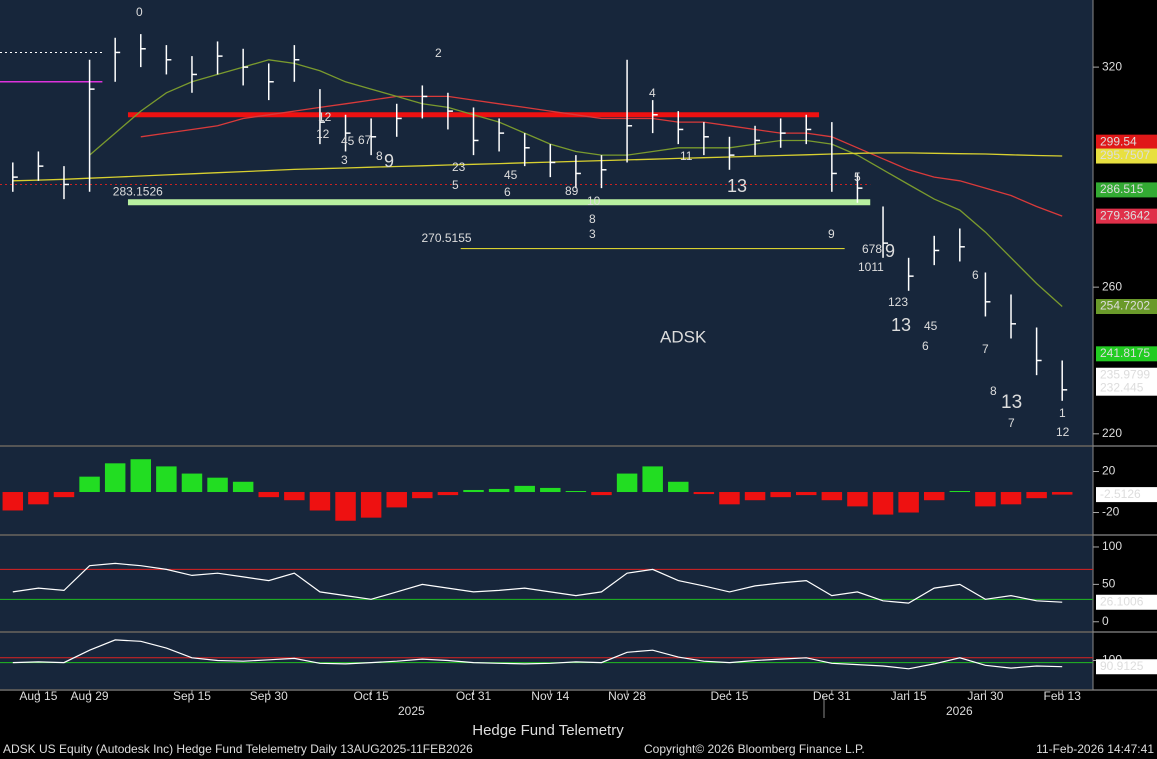 The width and height of the screenshot is (1157, 759). Describe the element at coordinates (474, 696) in the screenshot. I see `x-tick-label: Oct 31` at that location.